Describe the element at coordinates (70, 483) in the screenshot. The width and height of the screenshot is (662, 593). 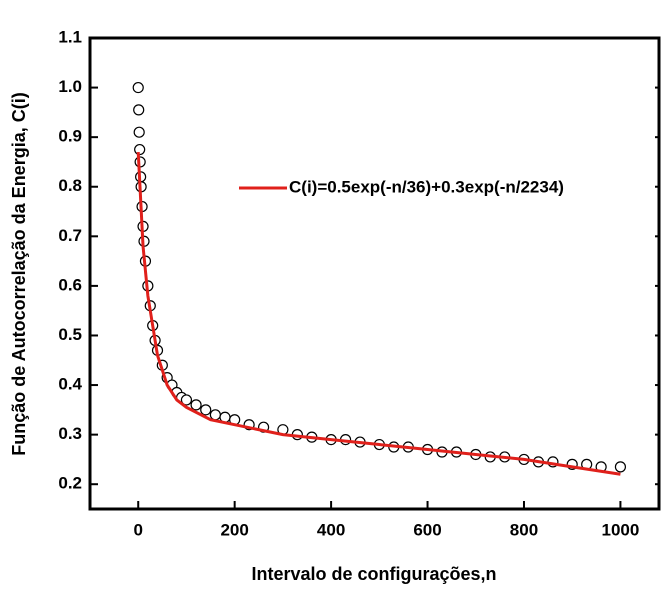
I see `y-tick-label: 0.2` at that location.